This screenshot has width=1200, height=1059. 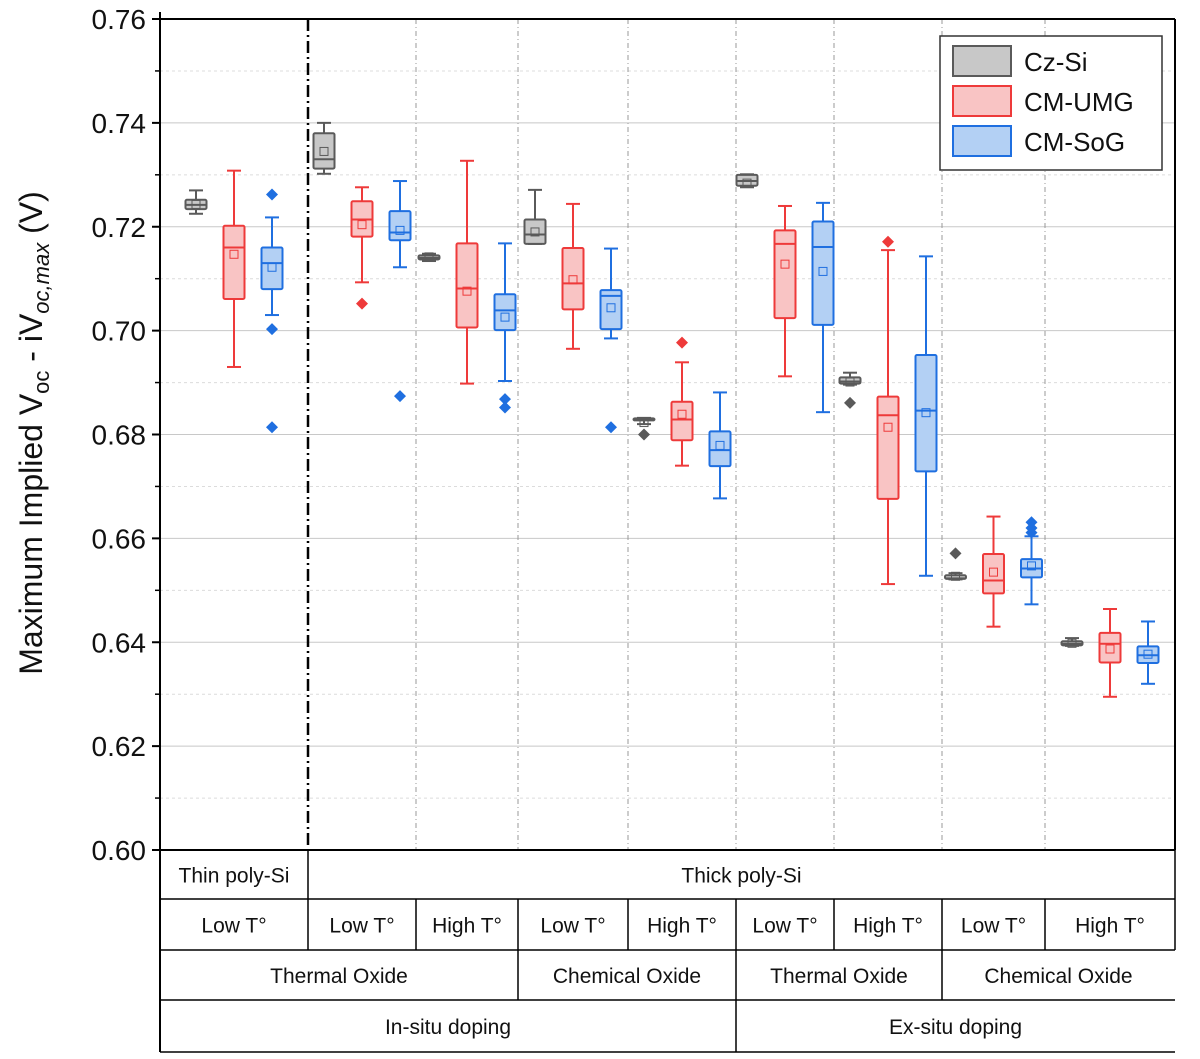 I want to click on y-axis-title-sub2: oc,max, so click(x=41, y=278).